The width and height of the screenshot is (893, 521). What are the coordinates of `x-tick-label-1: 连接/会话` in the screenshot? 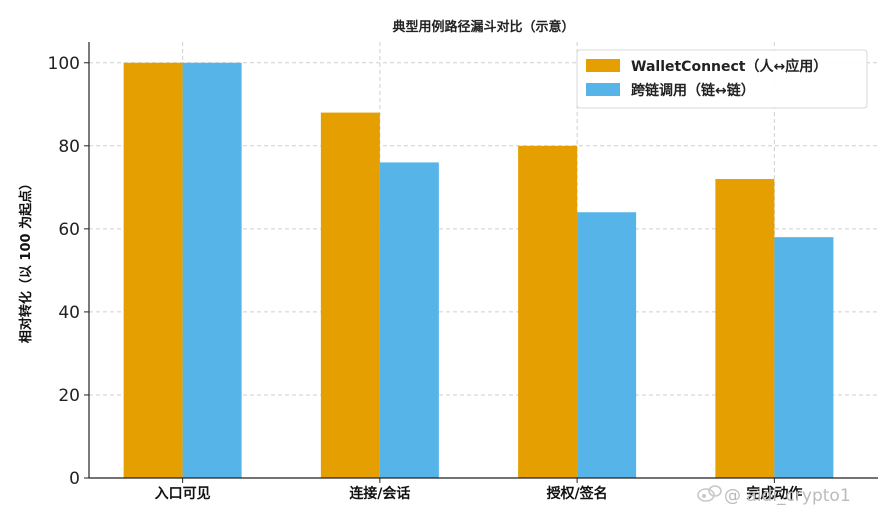 It's located at (379, 493).